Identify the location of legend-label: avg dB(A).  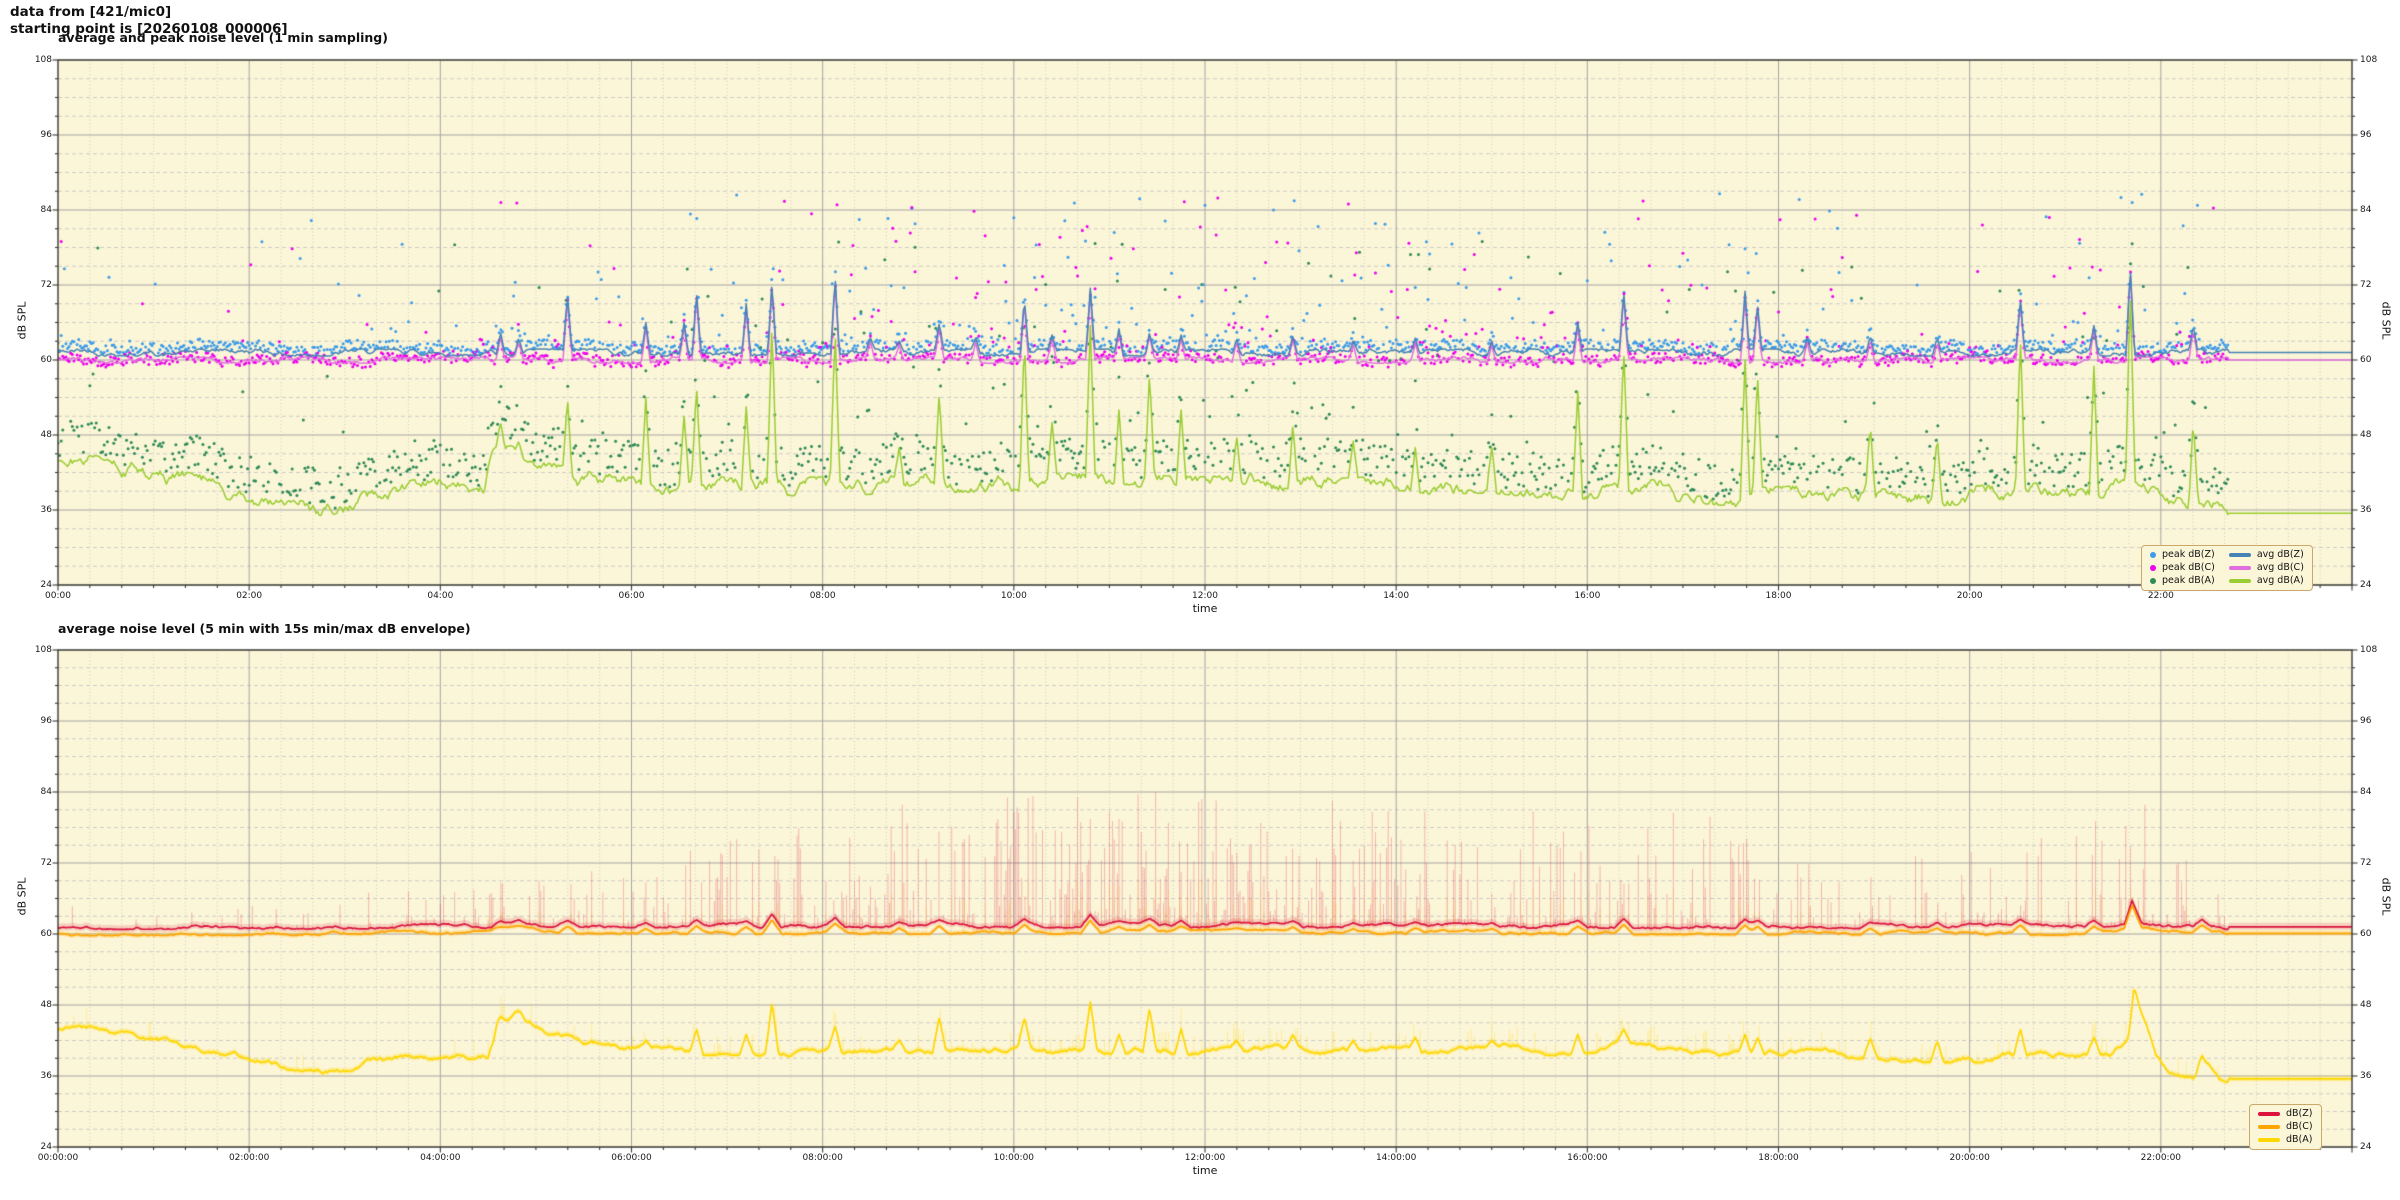
(2280, 580).